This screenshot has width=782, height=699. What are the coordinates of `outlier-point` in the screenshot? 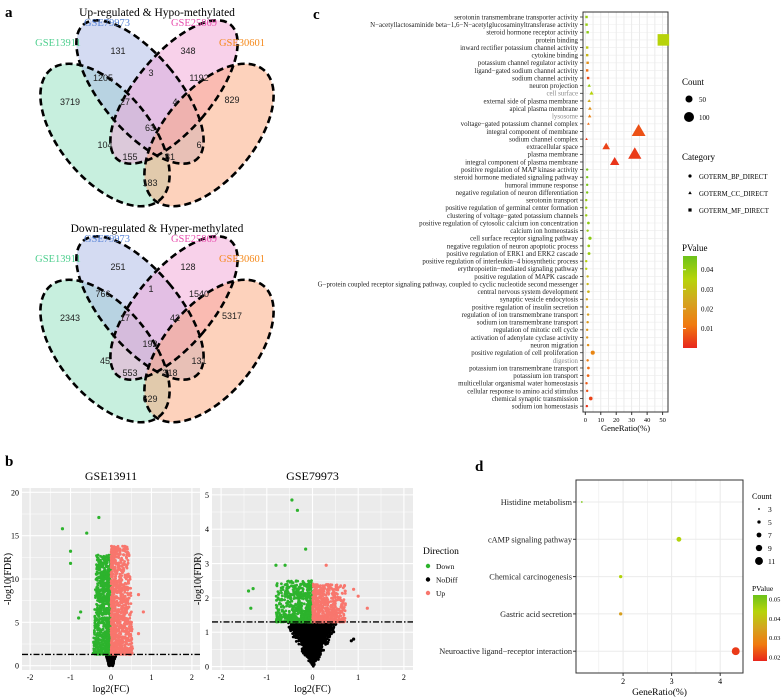 It's located at (99, 517).